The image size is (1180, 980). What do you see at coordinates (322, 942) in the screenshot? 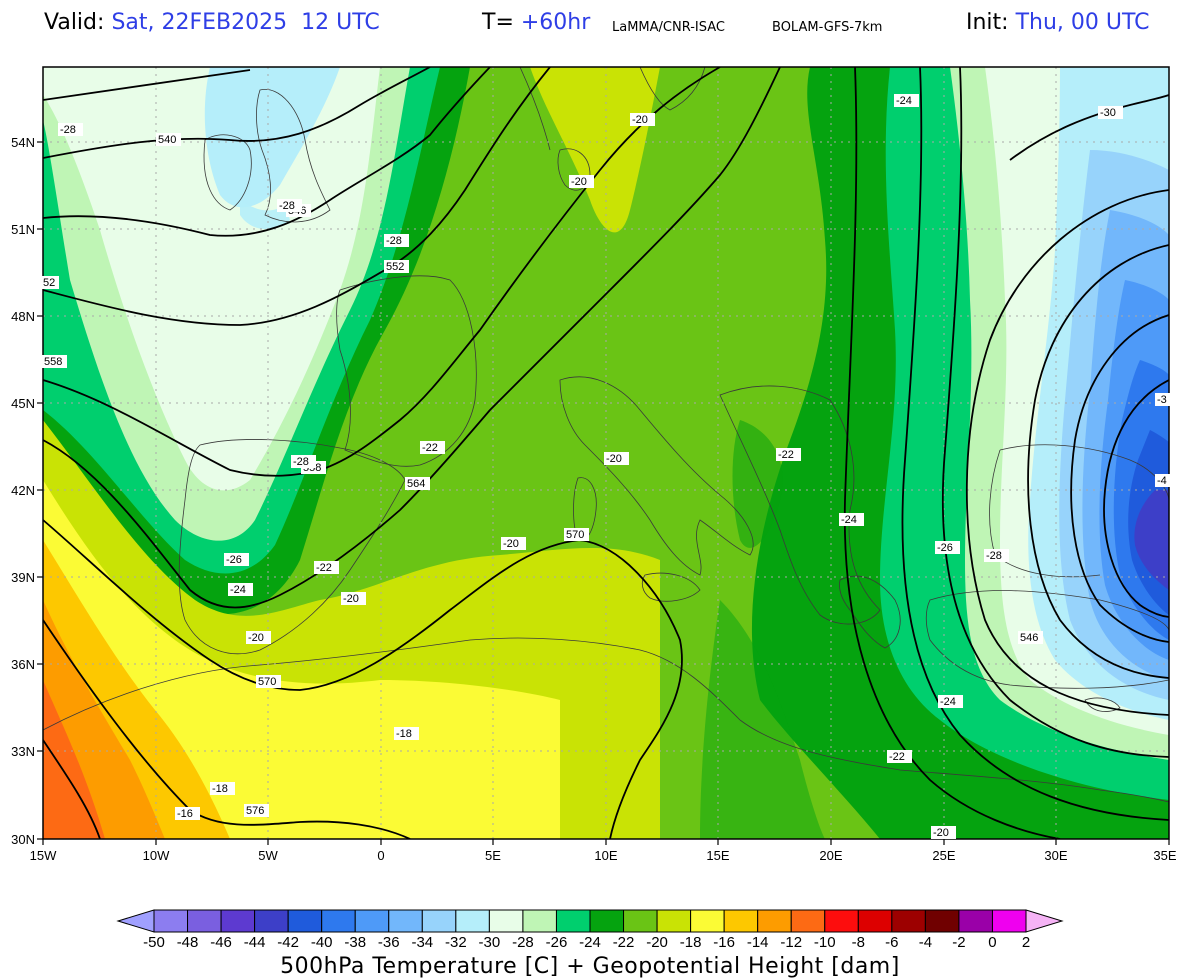
I see `colorbar-tick-label: -40` at bounding box center [322, 942].